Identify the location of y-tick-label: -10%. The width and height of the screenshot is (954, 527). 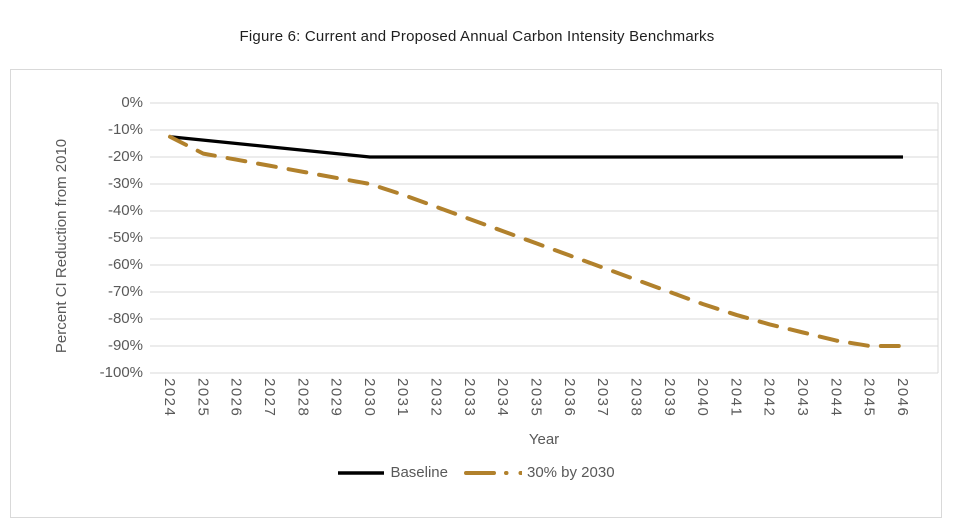
(125, 129).